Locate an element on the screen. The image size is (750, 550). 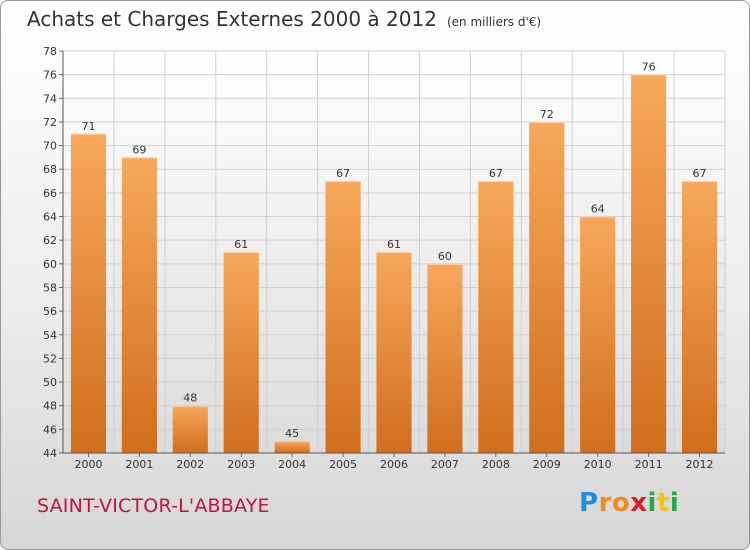
data-label: 71 is located at coordinates (88, 126).